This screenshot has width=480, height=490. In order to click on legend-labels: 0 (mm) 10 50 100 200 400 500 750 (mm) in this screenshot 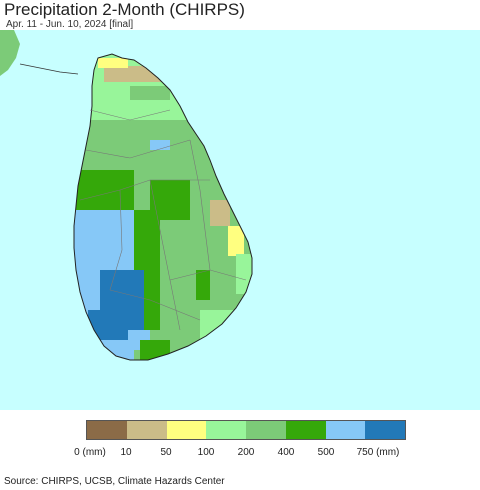, I will do `click(240, 454)`.